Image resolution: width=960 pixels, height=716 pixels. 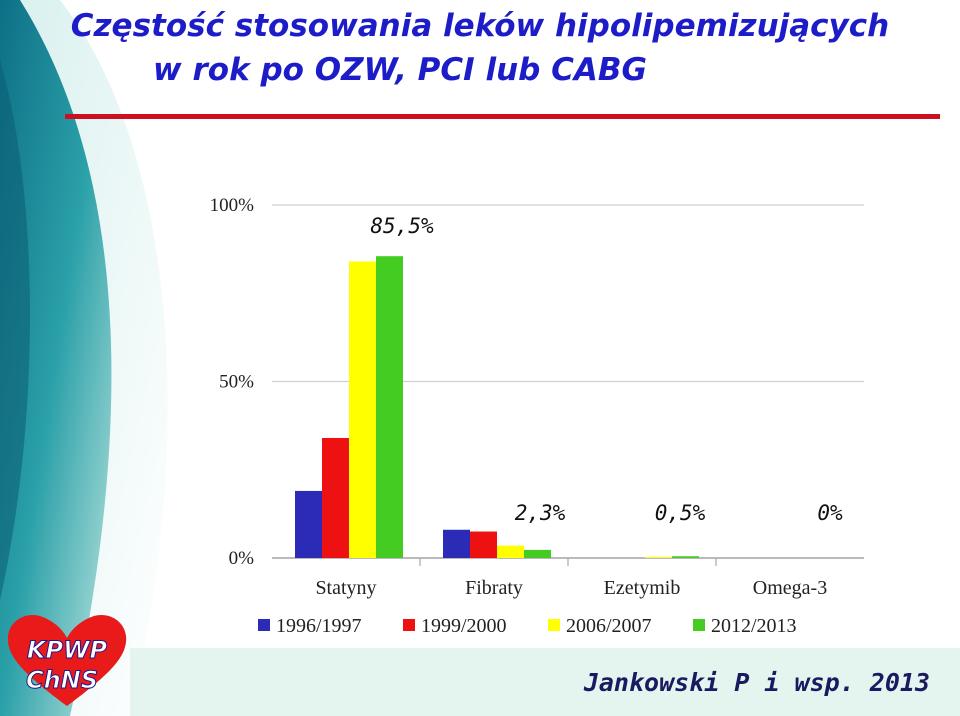 I want to click on category-label: Omega-3, so click(x=790, y=588).